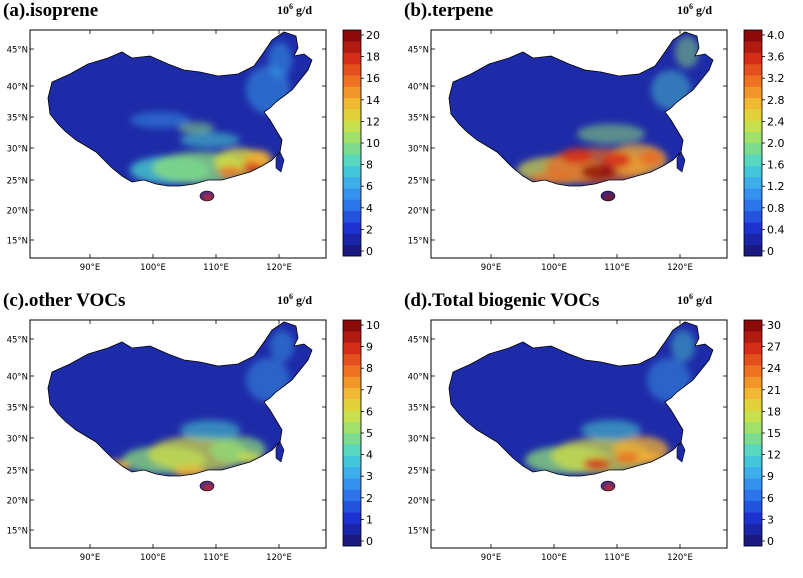 The width and height of the screenshot is (803, 578). Describe the element at coordinates (608, 196) in the screenshot. I see `hainan-outline` at that location.